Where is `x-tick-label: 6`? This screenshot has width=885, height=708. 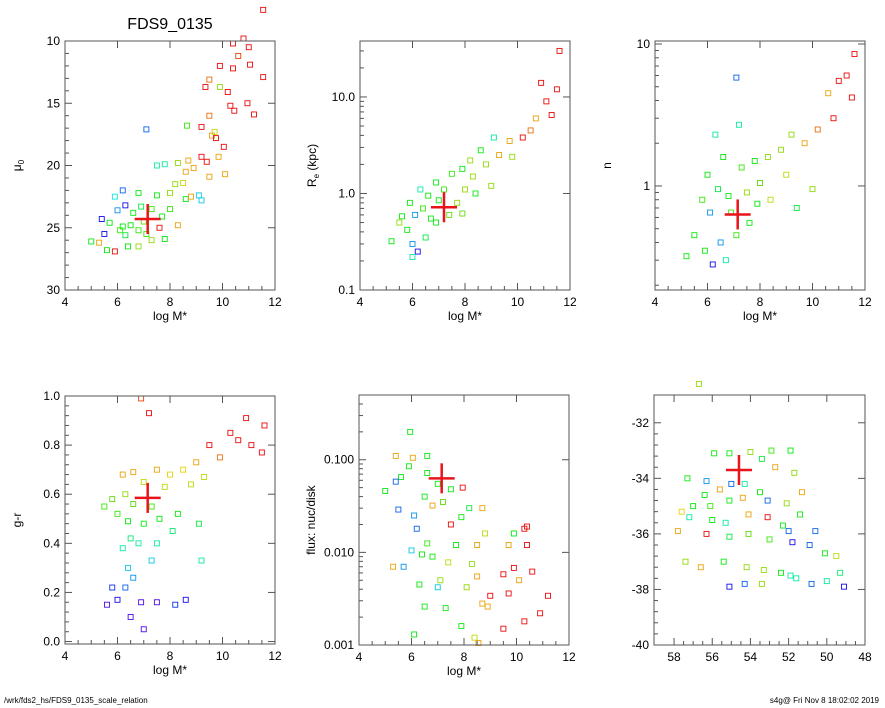 x-tick-label: 6 is located at coordinates (412, 302).